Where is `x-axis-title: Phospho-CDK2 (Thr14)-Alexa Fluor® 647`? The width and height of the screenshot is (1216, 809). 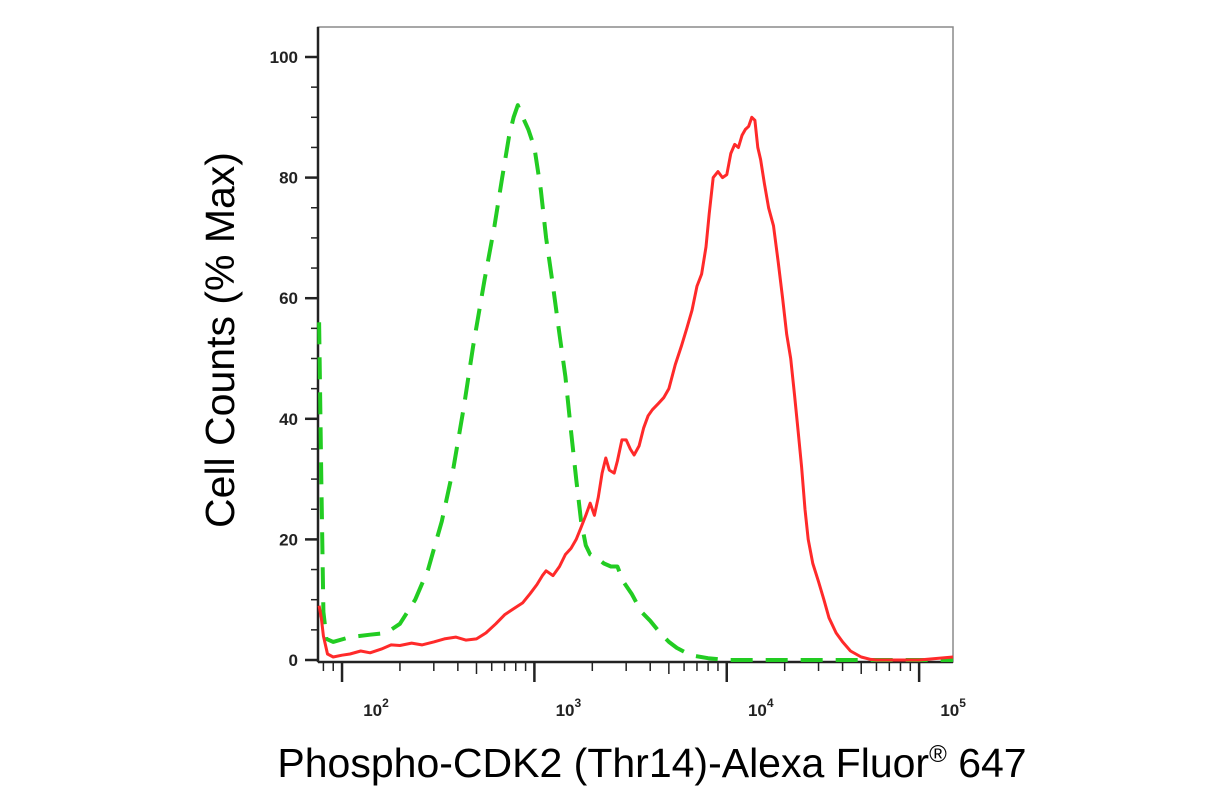 x-axis-title: Phospho-CDK2 (Thr14)-Alexa Fluor® 647 is located at coordinates (651, 763).